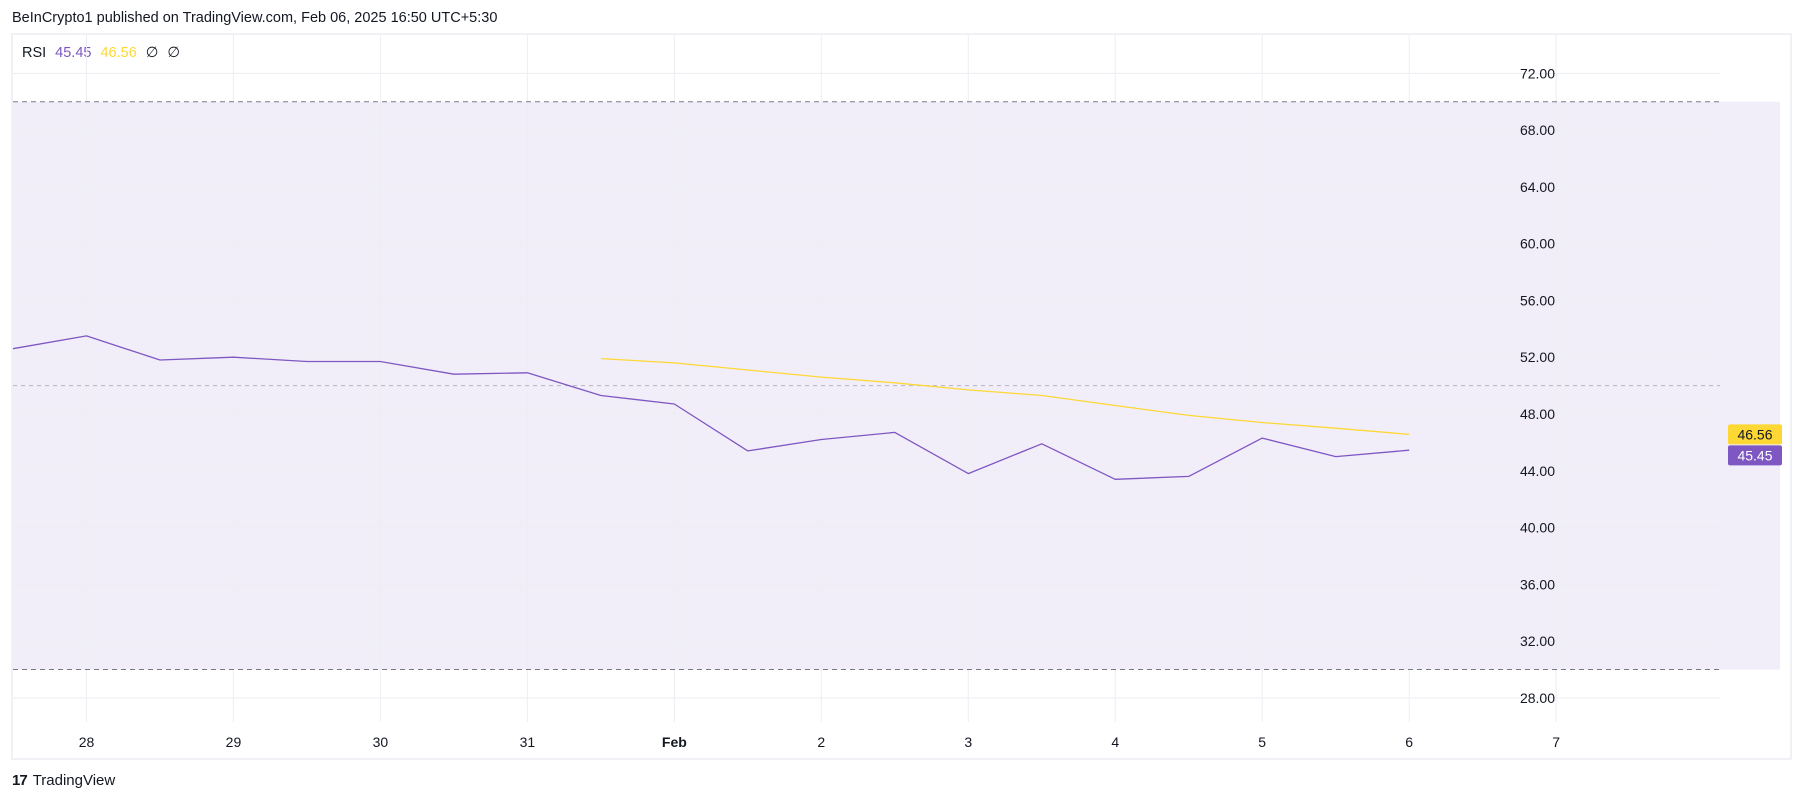 Image resolution: width=1805 pixels, height=803 pixels. Describe the element at coordinates (674, 742) in the screenshot. I see `x-tick-label: Feb` at that location.